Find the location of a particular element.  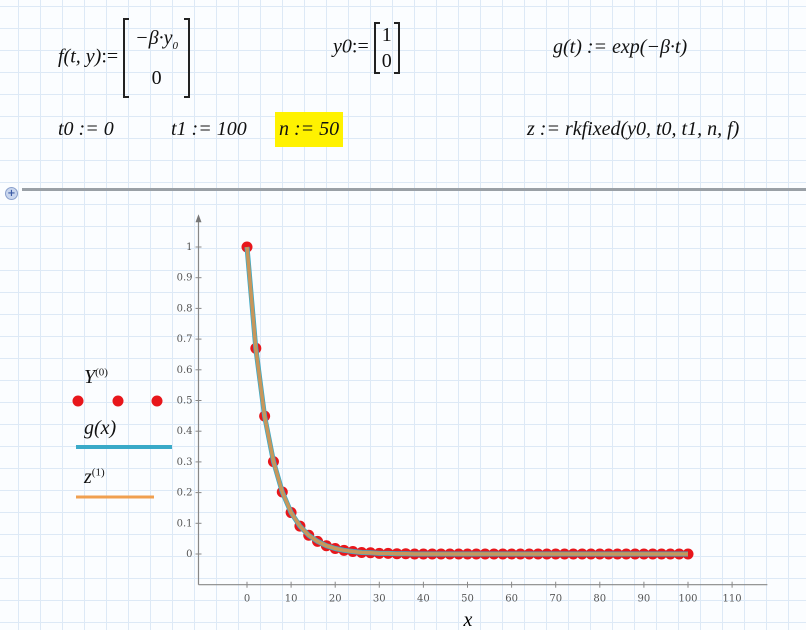

y0-definition: y0:= 1 0 is located at coordinates (366, 48).